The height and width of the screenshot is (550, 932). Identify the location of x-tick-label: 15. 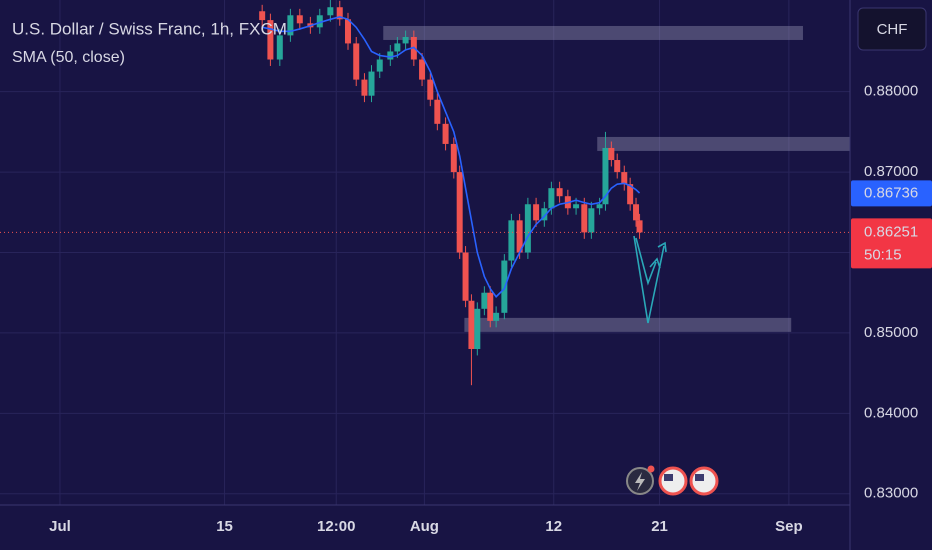
(224, 526).